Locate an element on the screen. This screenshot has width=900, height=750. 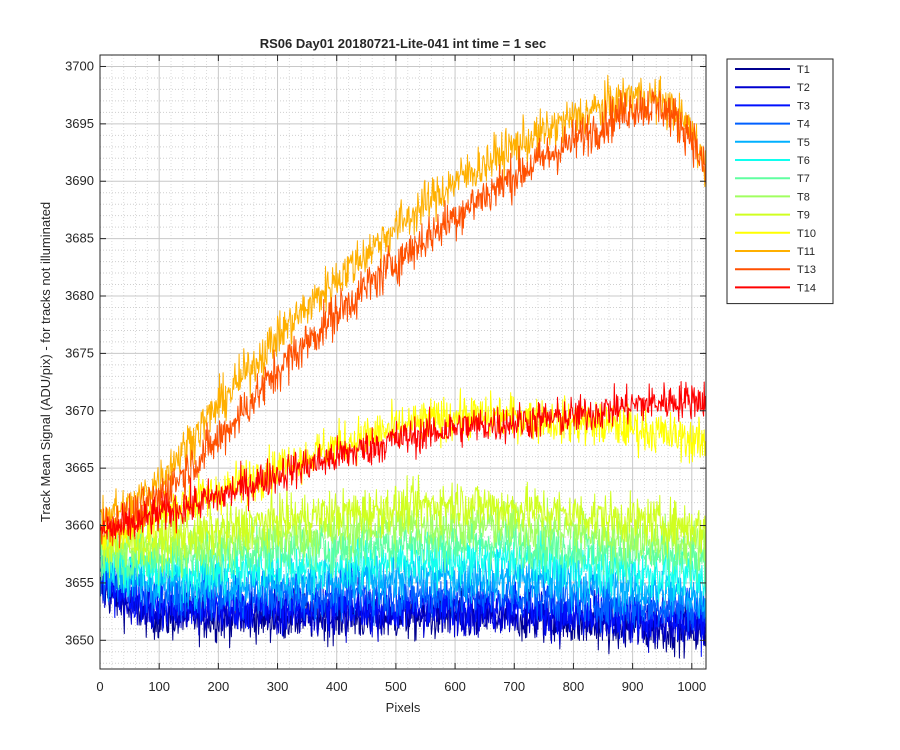
x-tick-label: 800 is located at coordinates (574, 686).